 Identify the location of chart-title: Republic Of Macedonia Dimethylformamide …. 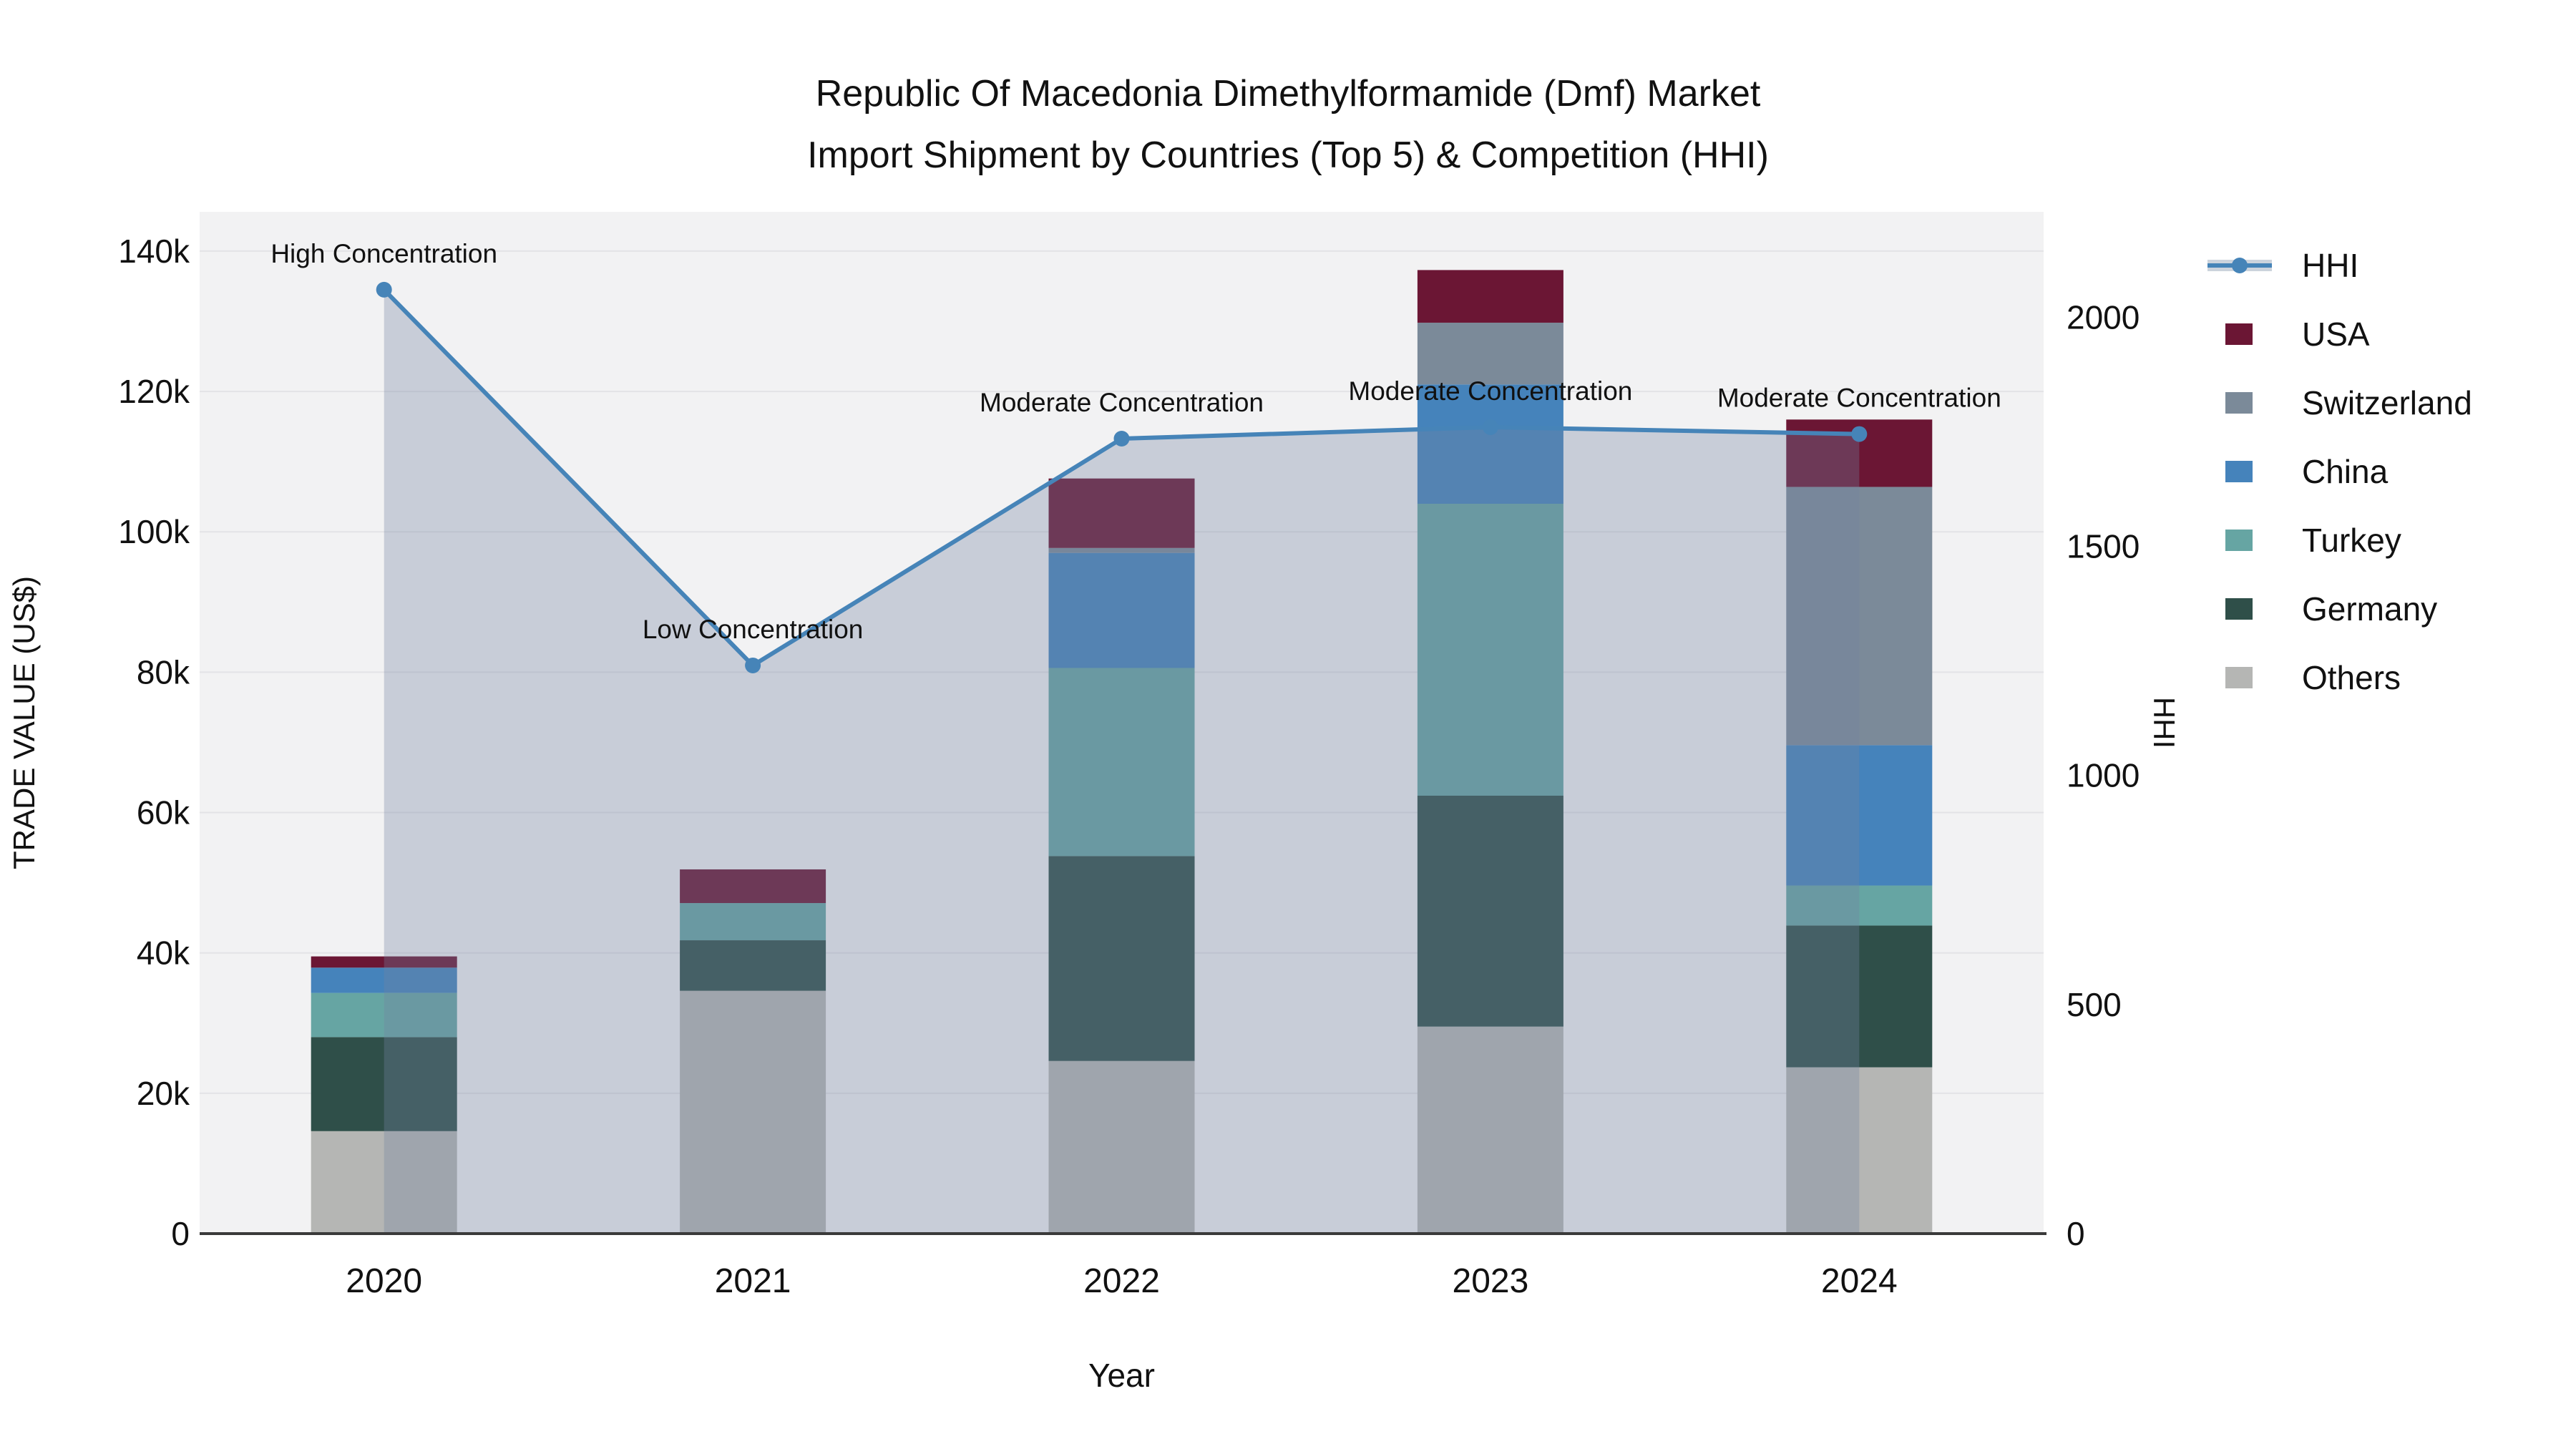
(1288, 124).